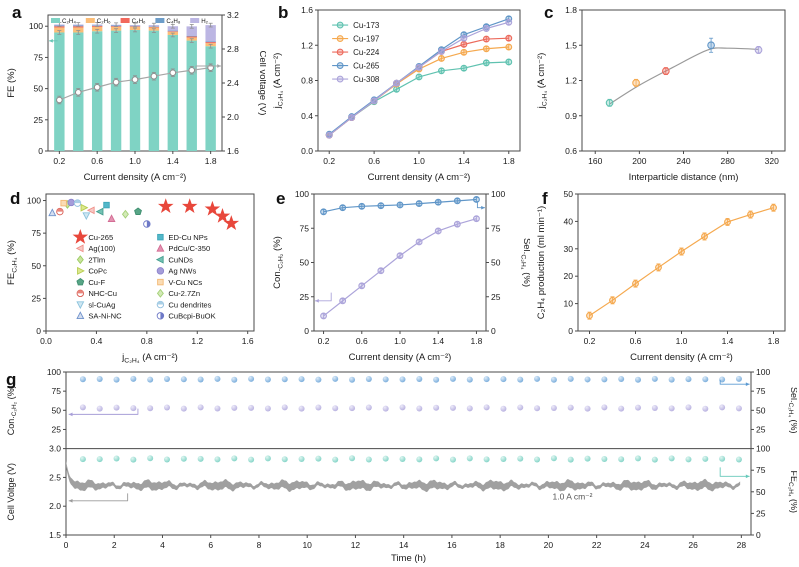 The height and width of the screenshot is (567, 799). I want to click on svg-text: 2.8, so click(233, 49).